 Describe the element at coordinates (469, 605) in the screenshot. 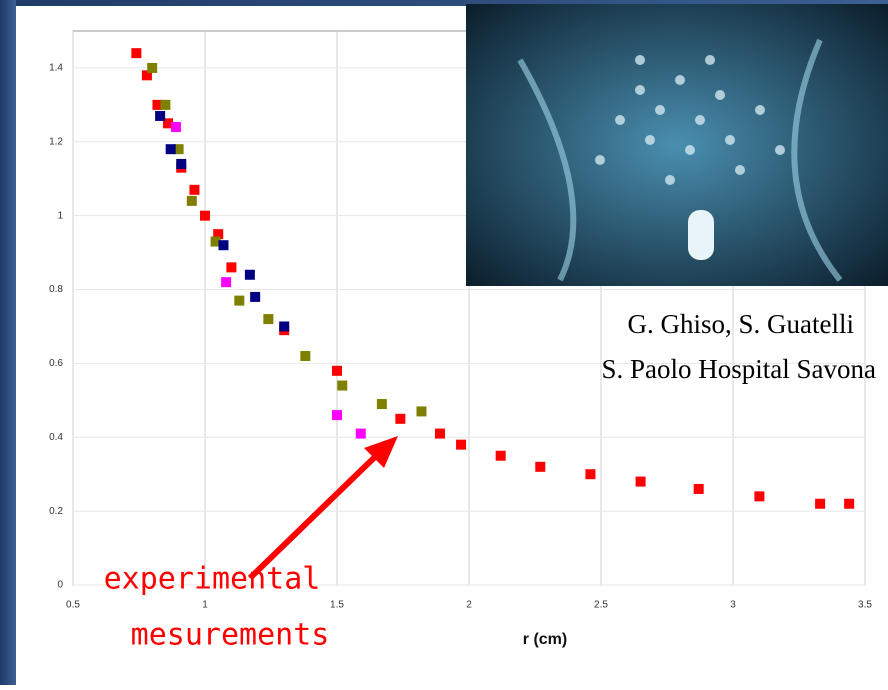

I see `x-tick-label: 2` at that location.